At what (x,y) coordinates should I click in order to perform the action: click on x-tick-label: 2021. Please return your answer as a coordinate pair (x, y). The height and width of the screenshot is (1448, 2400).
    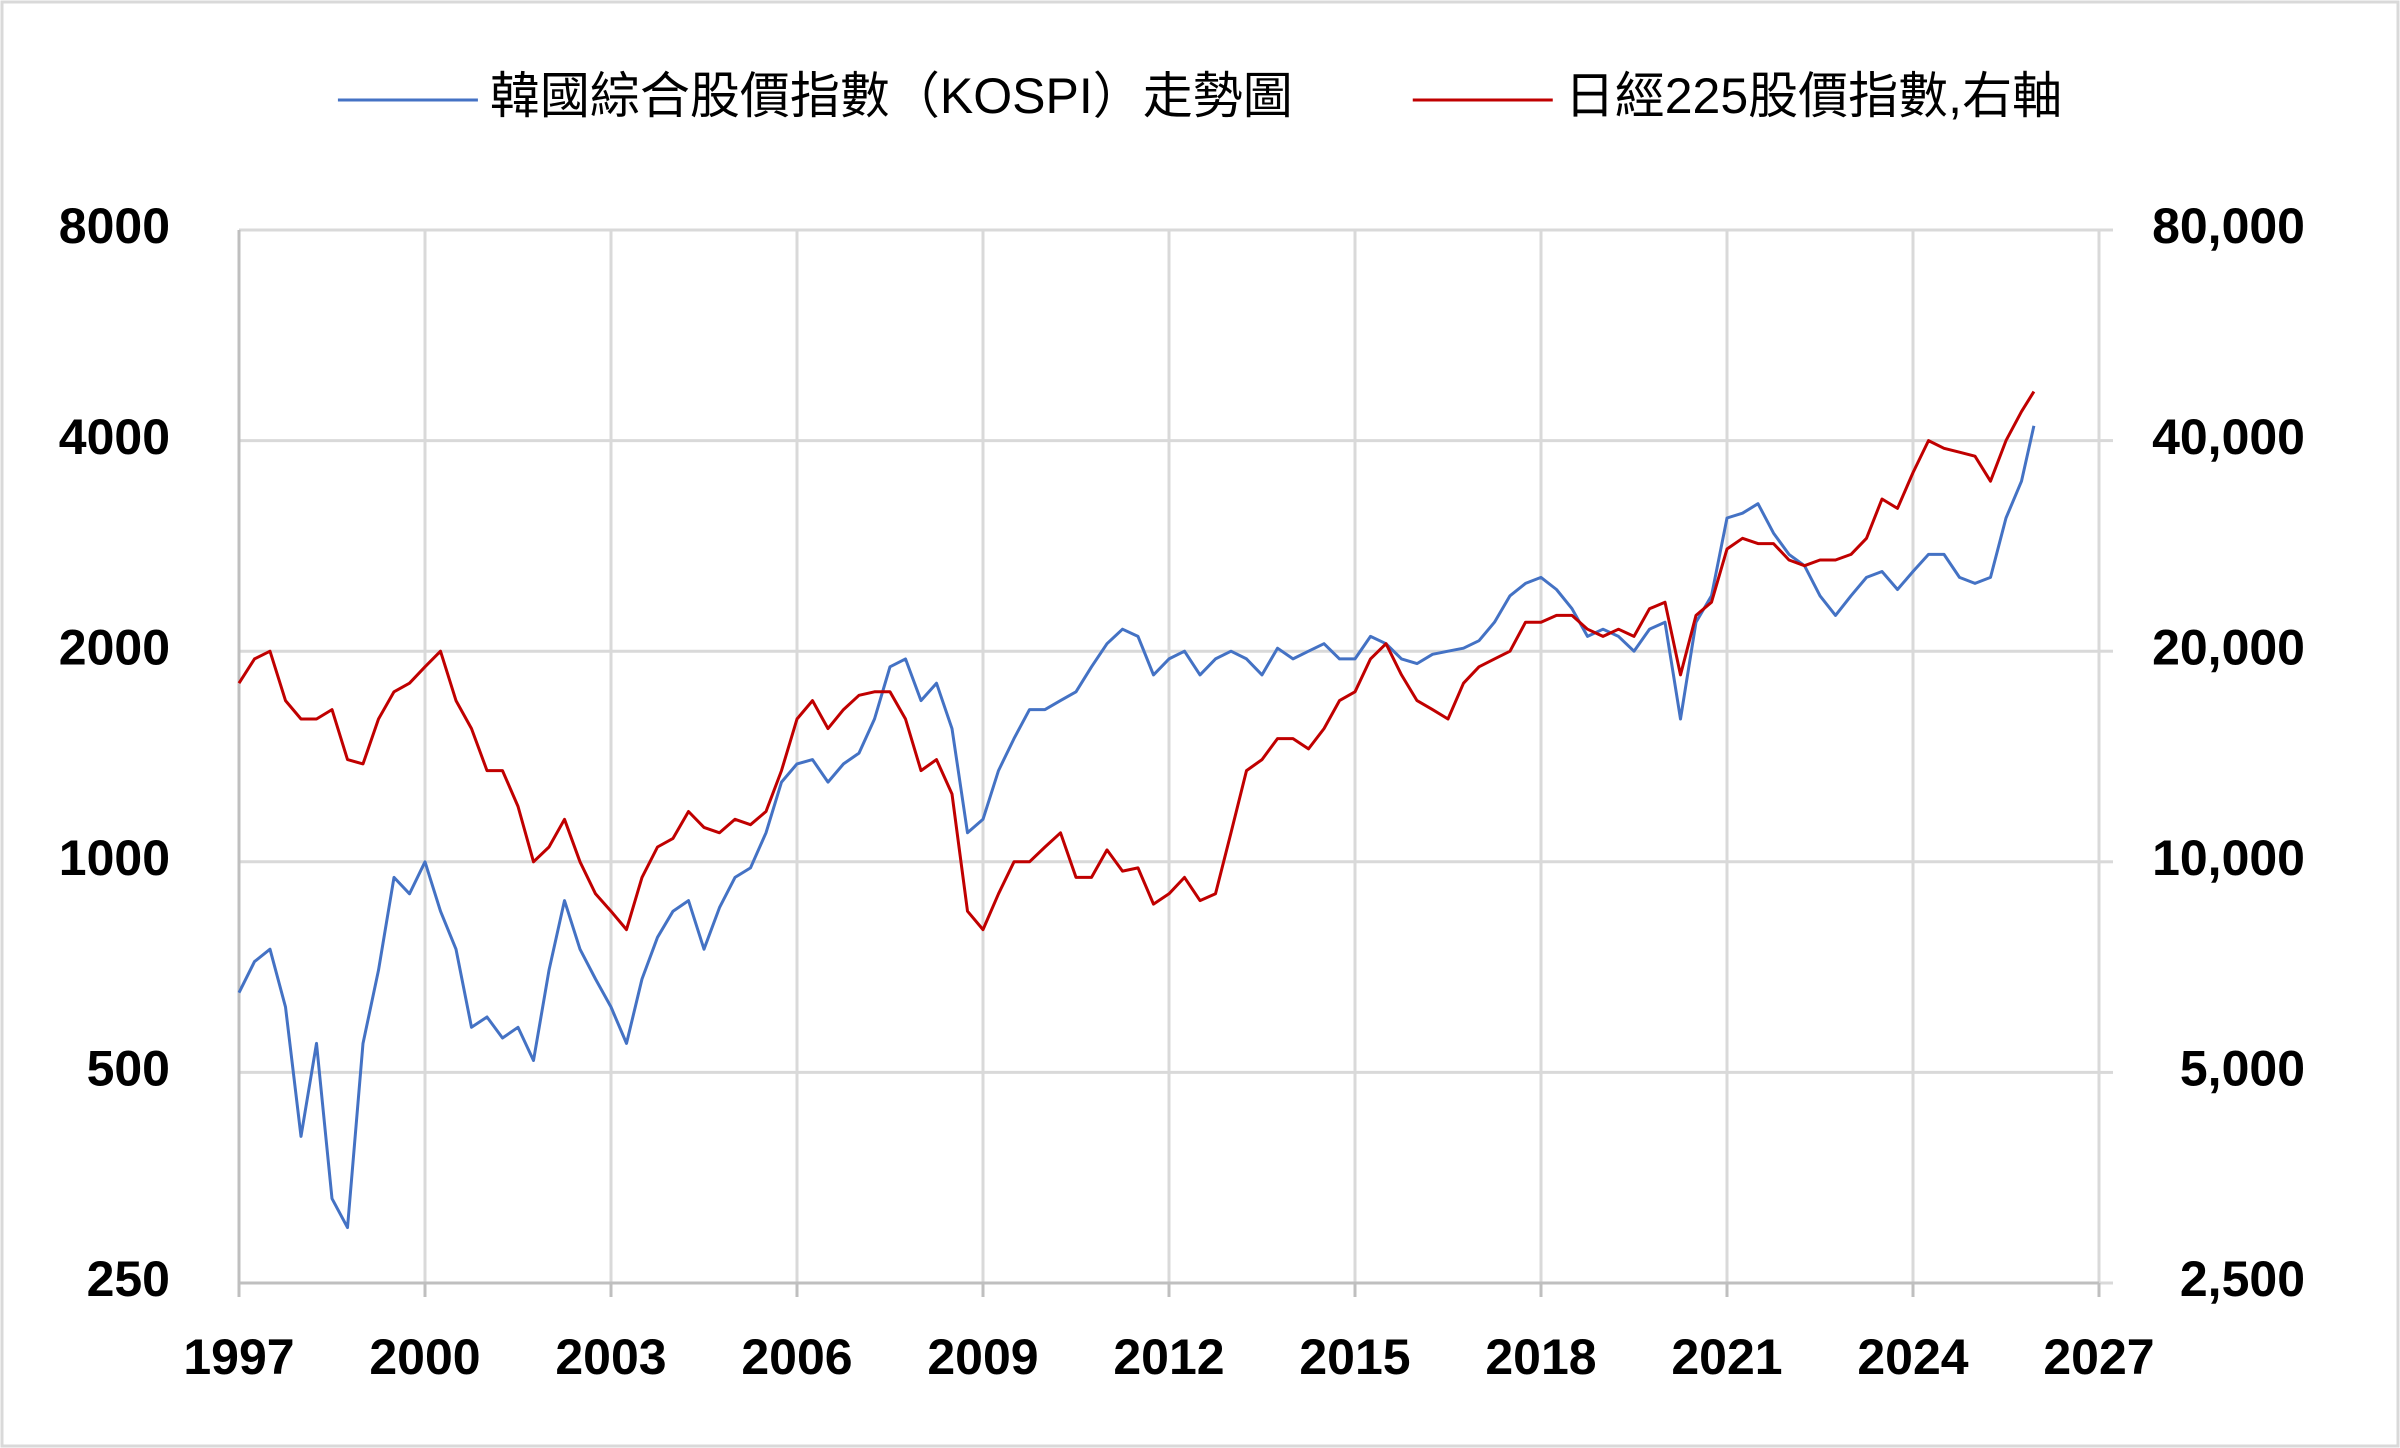
    Looking at the image, I should click on (1726, 1357).